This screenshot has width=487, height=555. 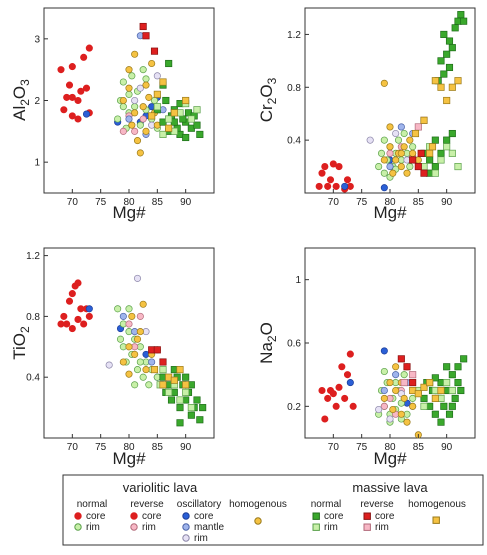 I want to click on legend-swatch-mas-reverse-rim, so click(x=367, y=527).